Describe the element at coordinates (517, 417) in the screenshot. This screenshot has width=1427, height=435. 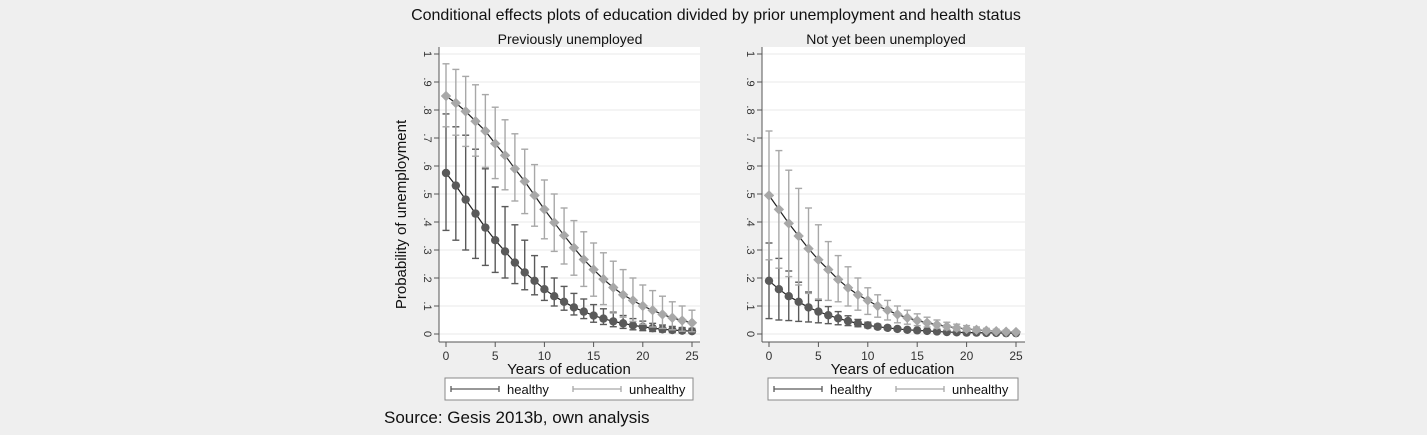
I see `source-note: Source: Gesis 2013b, own analysis` at that location.